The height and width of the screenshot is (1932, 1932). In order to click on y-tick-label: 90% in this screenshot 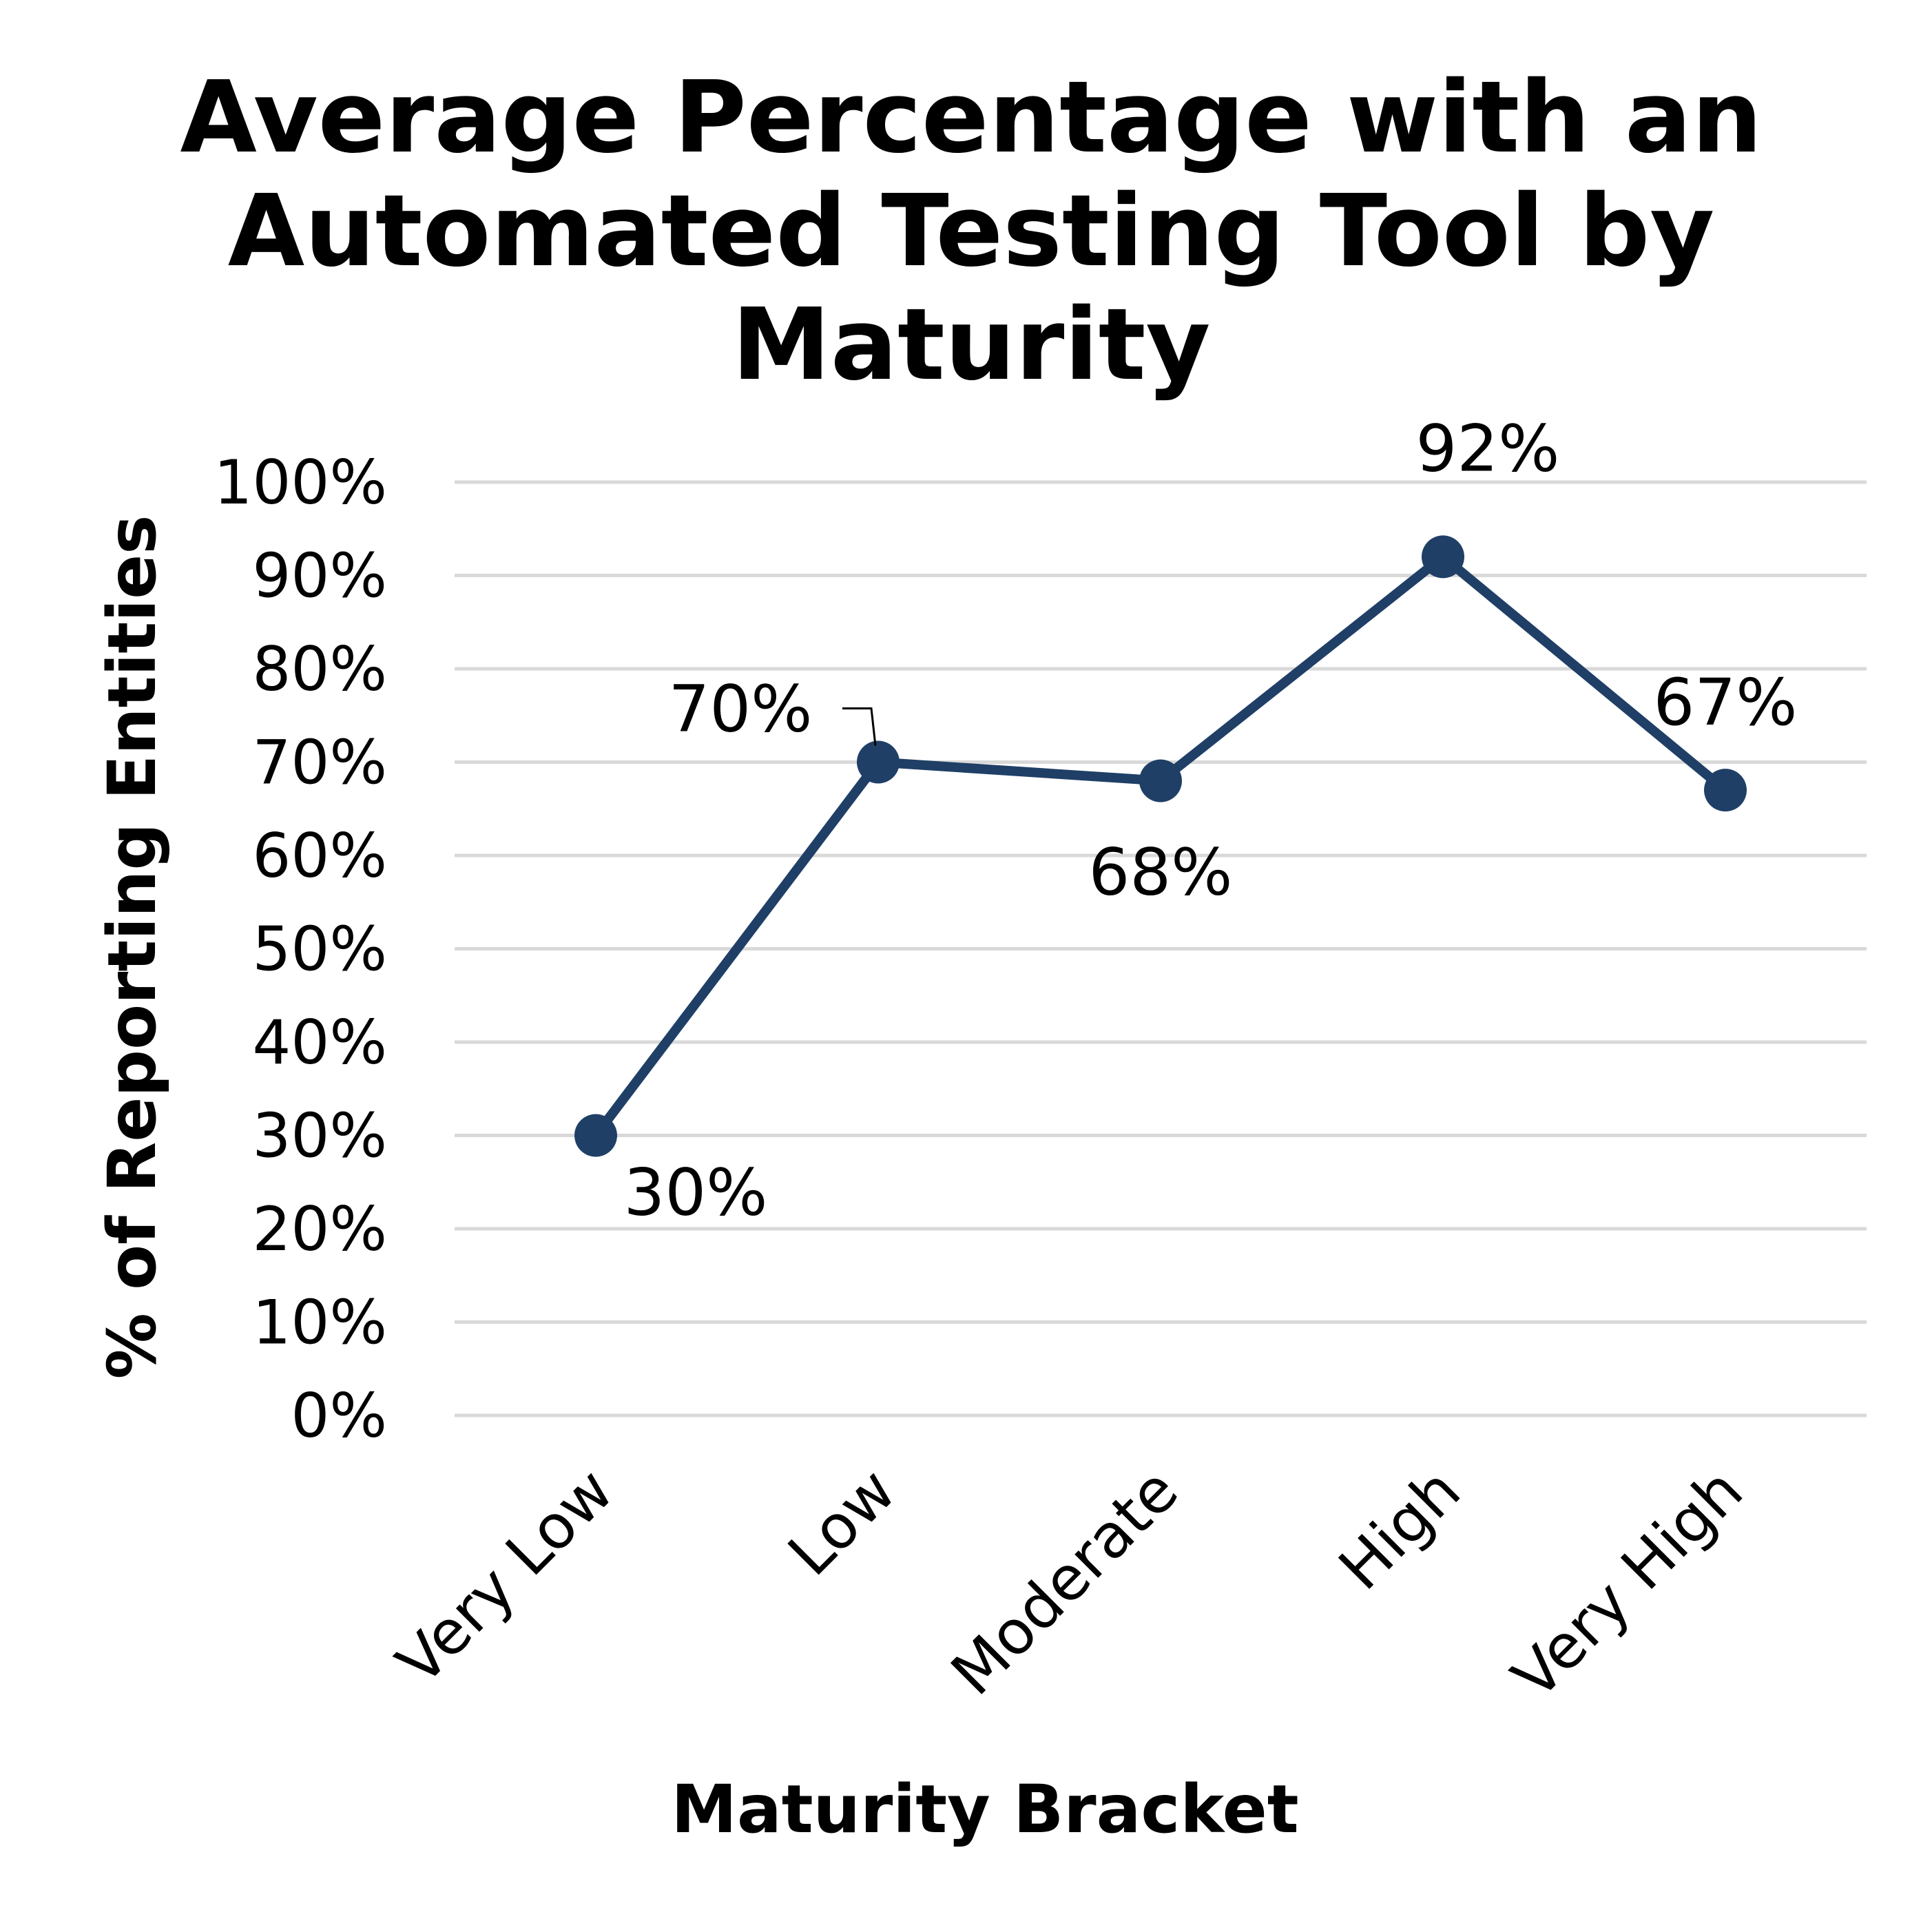, I will do `click(319, 576)`.